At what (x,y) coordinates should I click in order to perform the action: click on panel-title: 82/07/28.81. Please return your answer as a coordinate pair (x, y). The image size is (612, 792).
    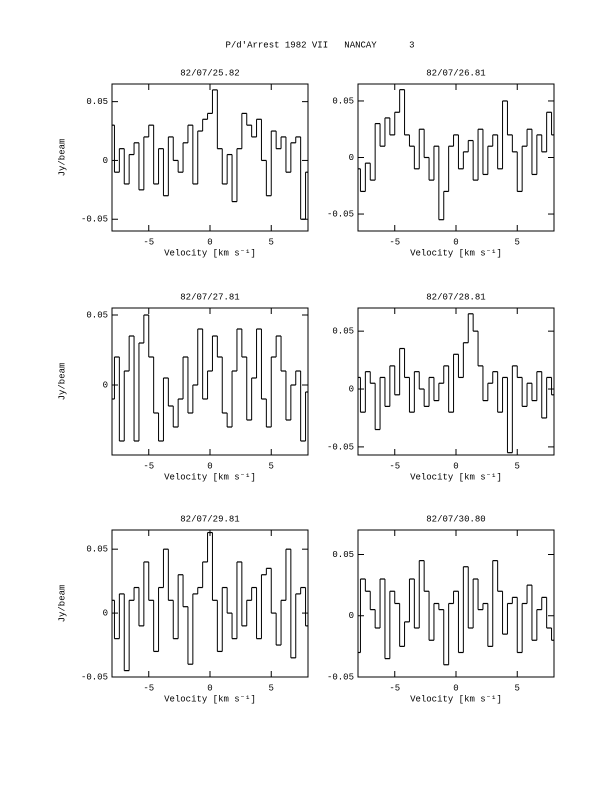
    Looking at the image, I should click on (455, 297).